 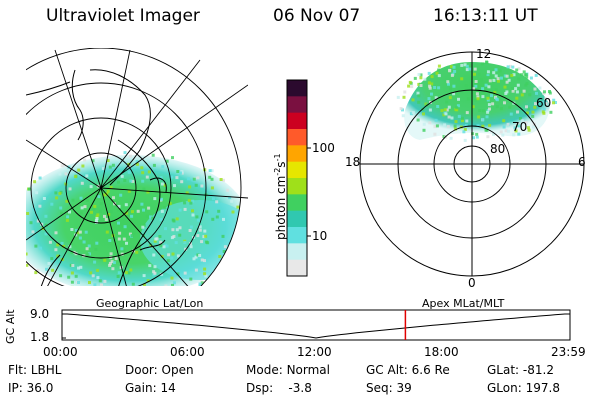 What do you see at coordinates (477, 101) in the screenshot?
I see `aurora-emission-right` at bounding box center [477, 101].